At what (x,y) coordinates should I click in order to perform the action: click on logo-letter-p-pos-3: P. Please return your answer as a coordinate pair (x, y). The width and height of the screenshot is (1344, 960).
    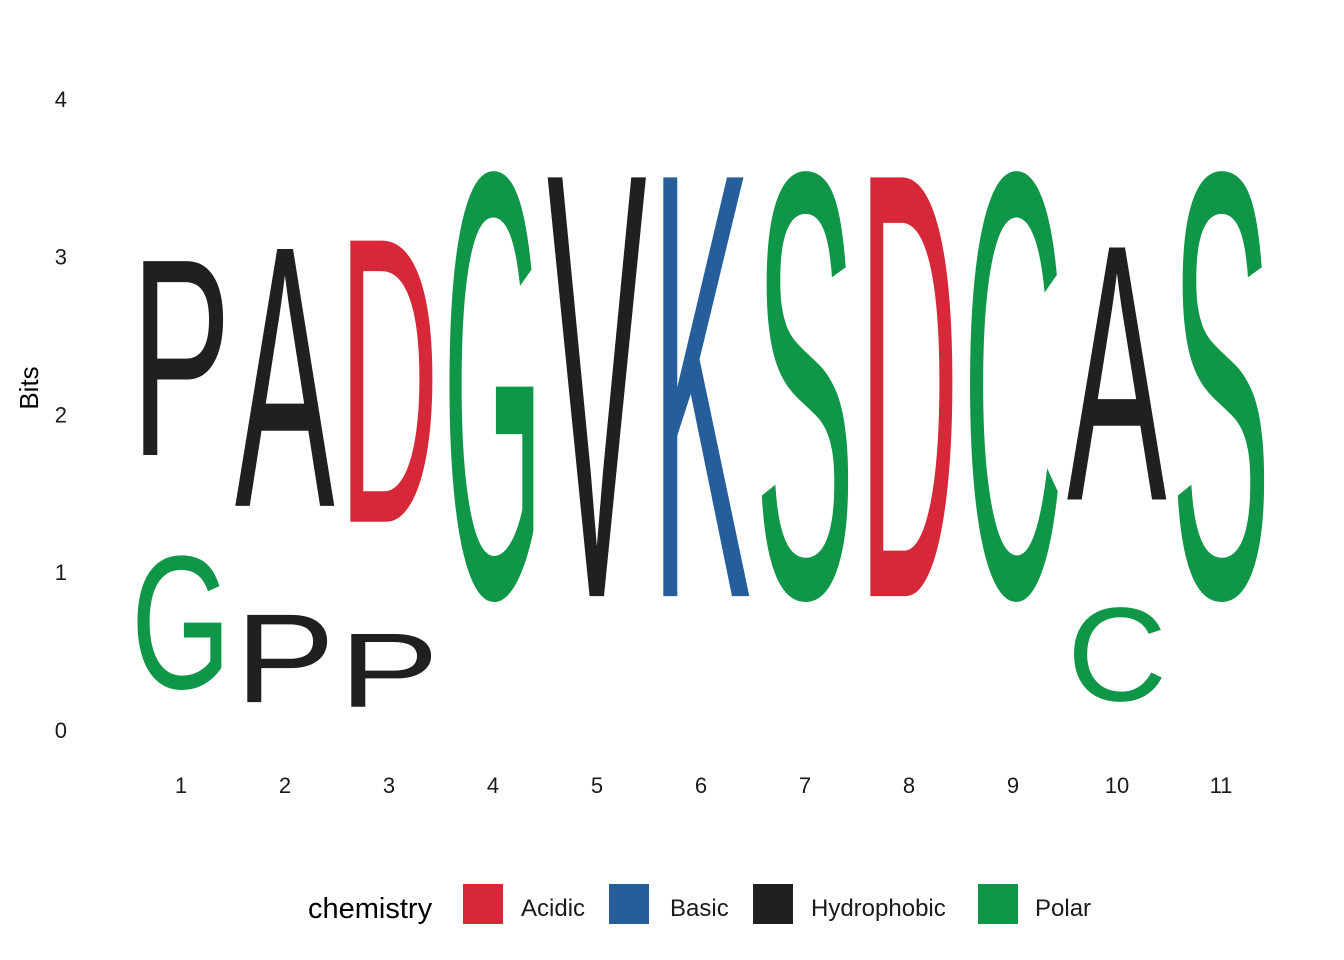
    Looking at the image, I should click on (389, 670).